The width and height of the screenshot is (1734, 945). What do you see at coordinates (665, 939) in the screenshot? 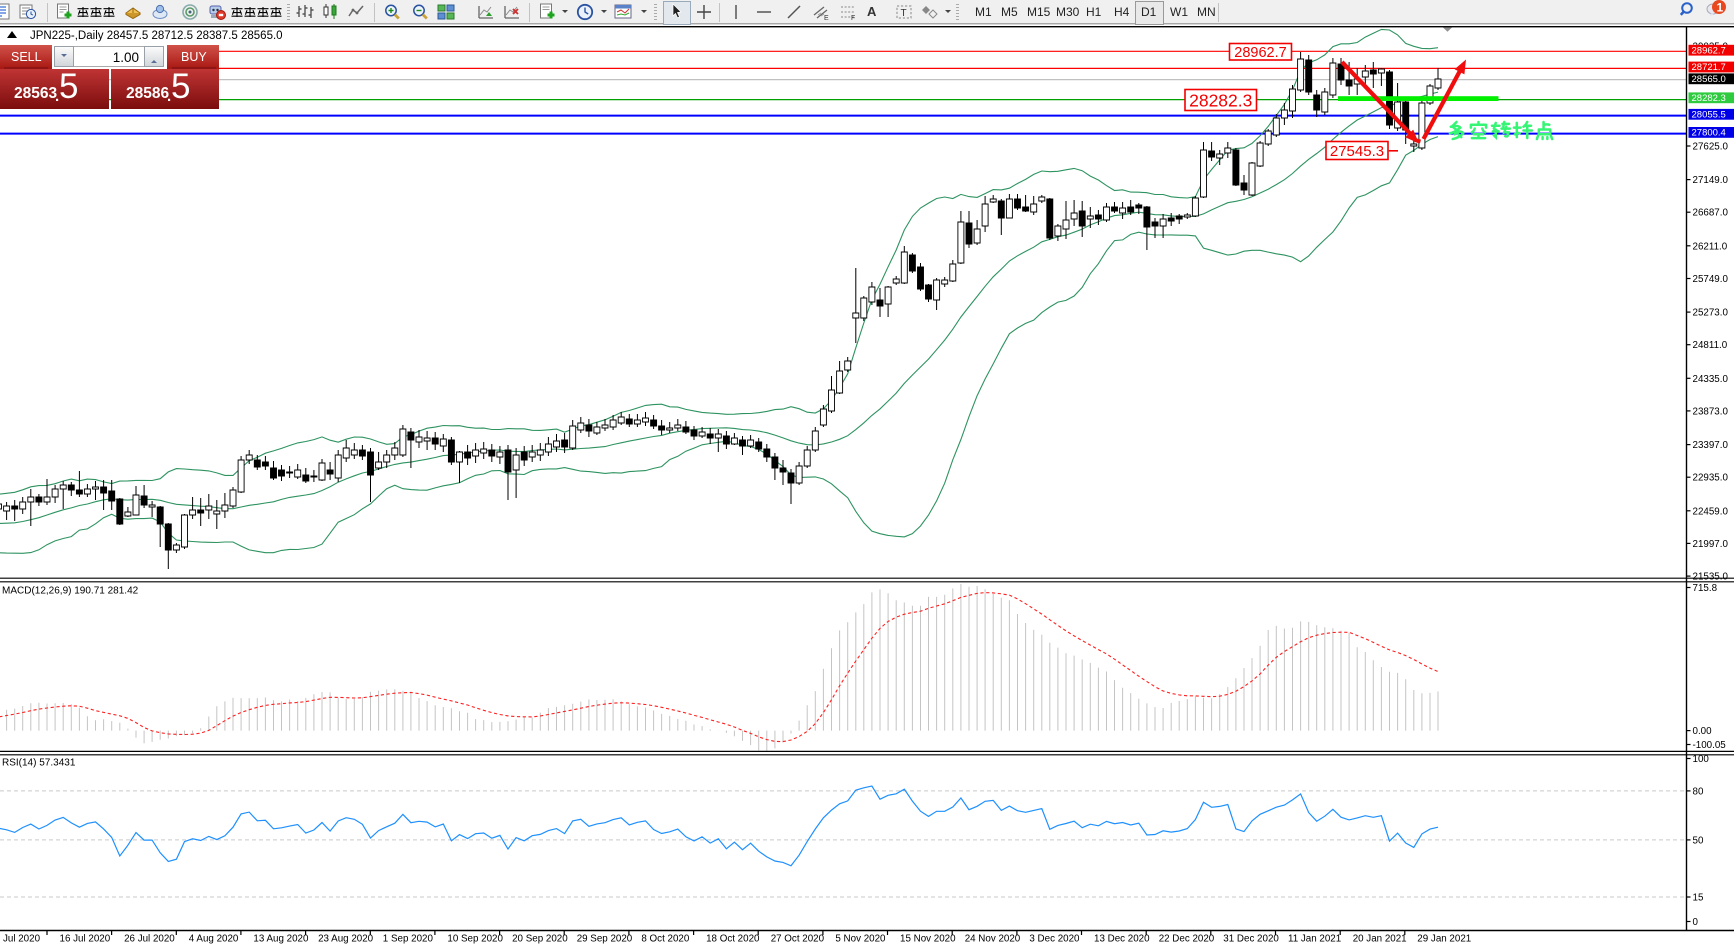
I see `svg-text: 8 Oct 2020` at bounding box center [665, 939].